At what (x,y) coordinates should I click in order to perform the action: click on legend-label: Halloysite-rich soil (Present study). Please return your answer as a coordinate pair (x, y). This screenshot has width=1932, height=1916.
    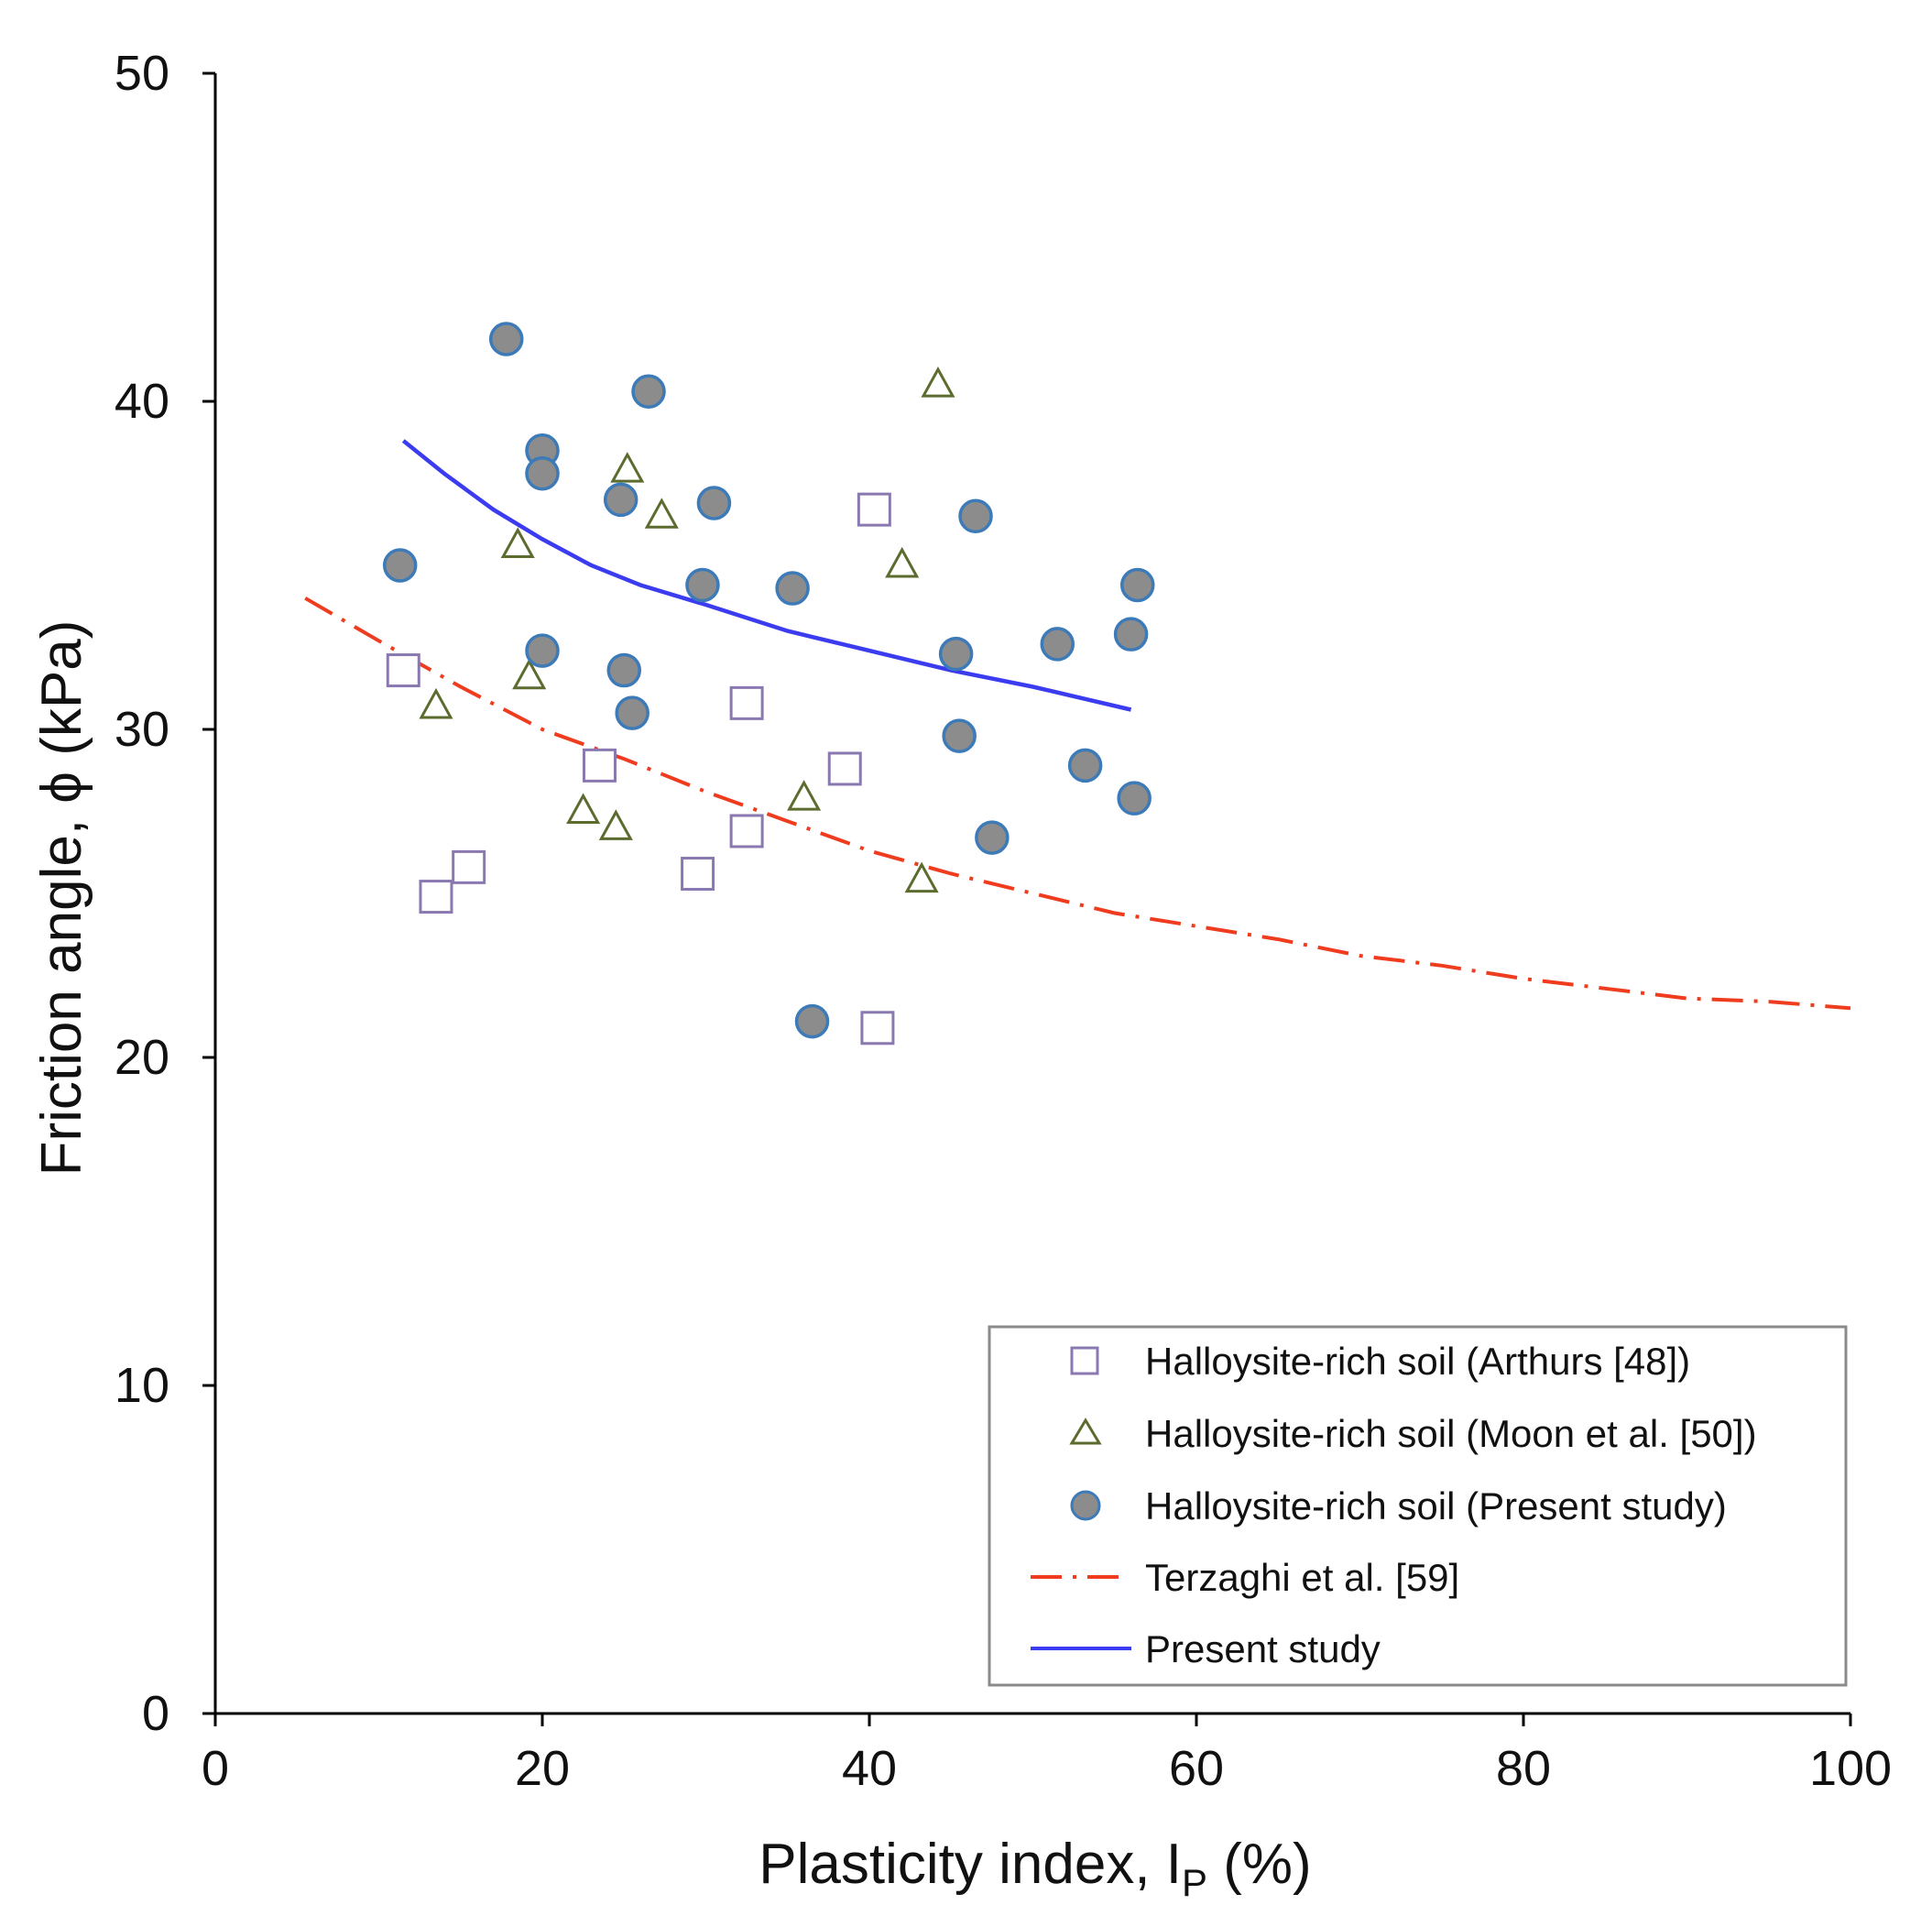
    Looking at the image, I should click on (1436, 1505).